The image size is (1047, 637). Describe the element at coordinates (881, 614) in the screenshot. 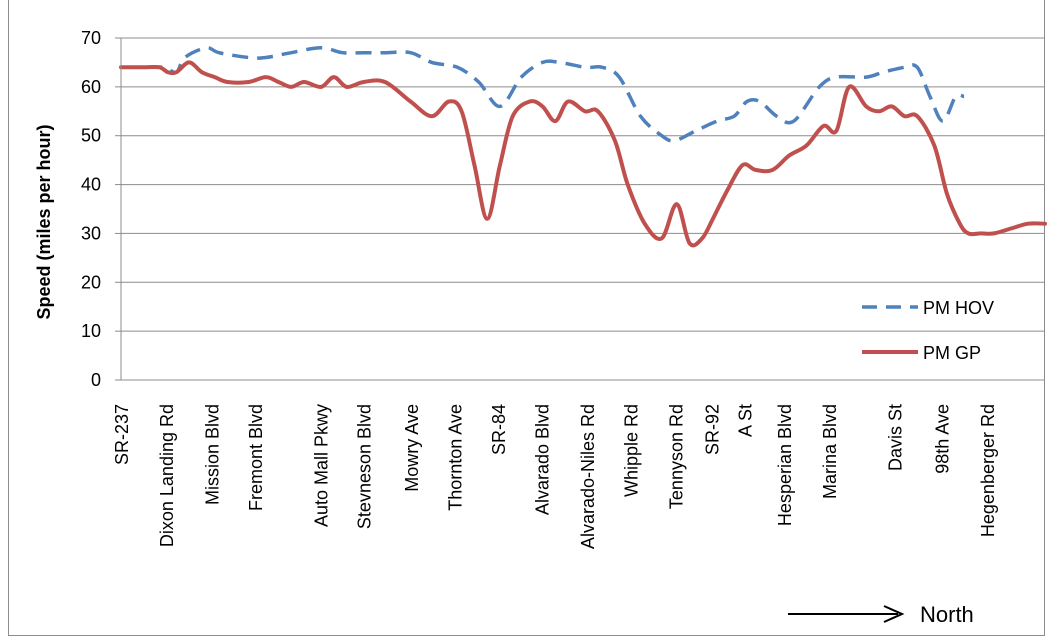

I see `north-annotation: North` at that location.